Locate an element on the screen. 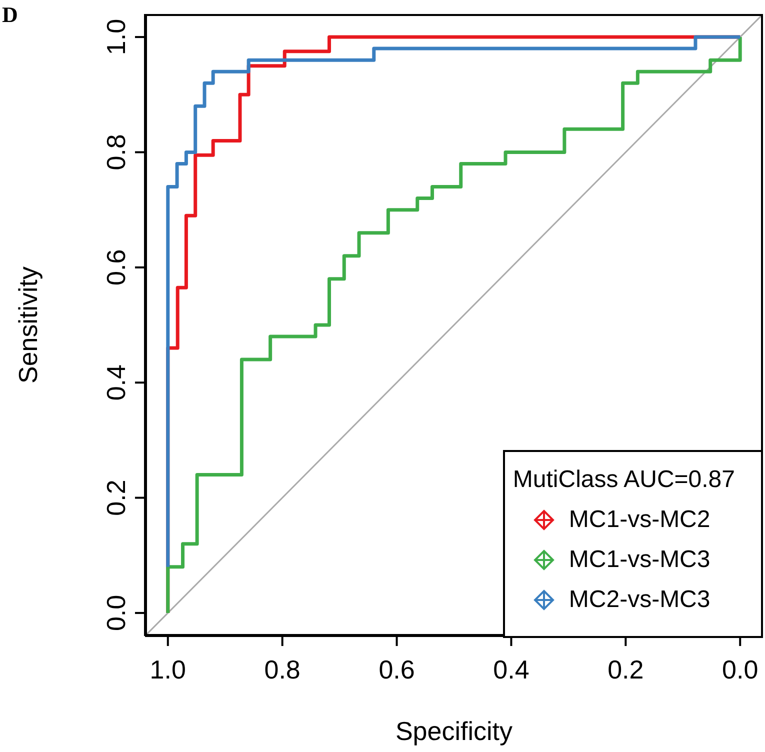 This screenshot has height=752, width=765. legend-title: MutiClass AUC=0.87 is located at coordinates (623, 480).